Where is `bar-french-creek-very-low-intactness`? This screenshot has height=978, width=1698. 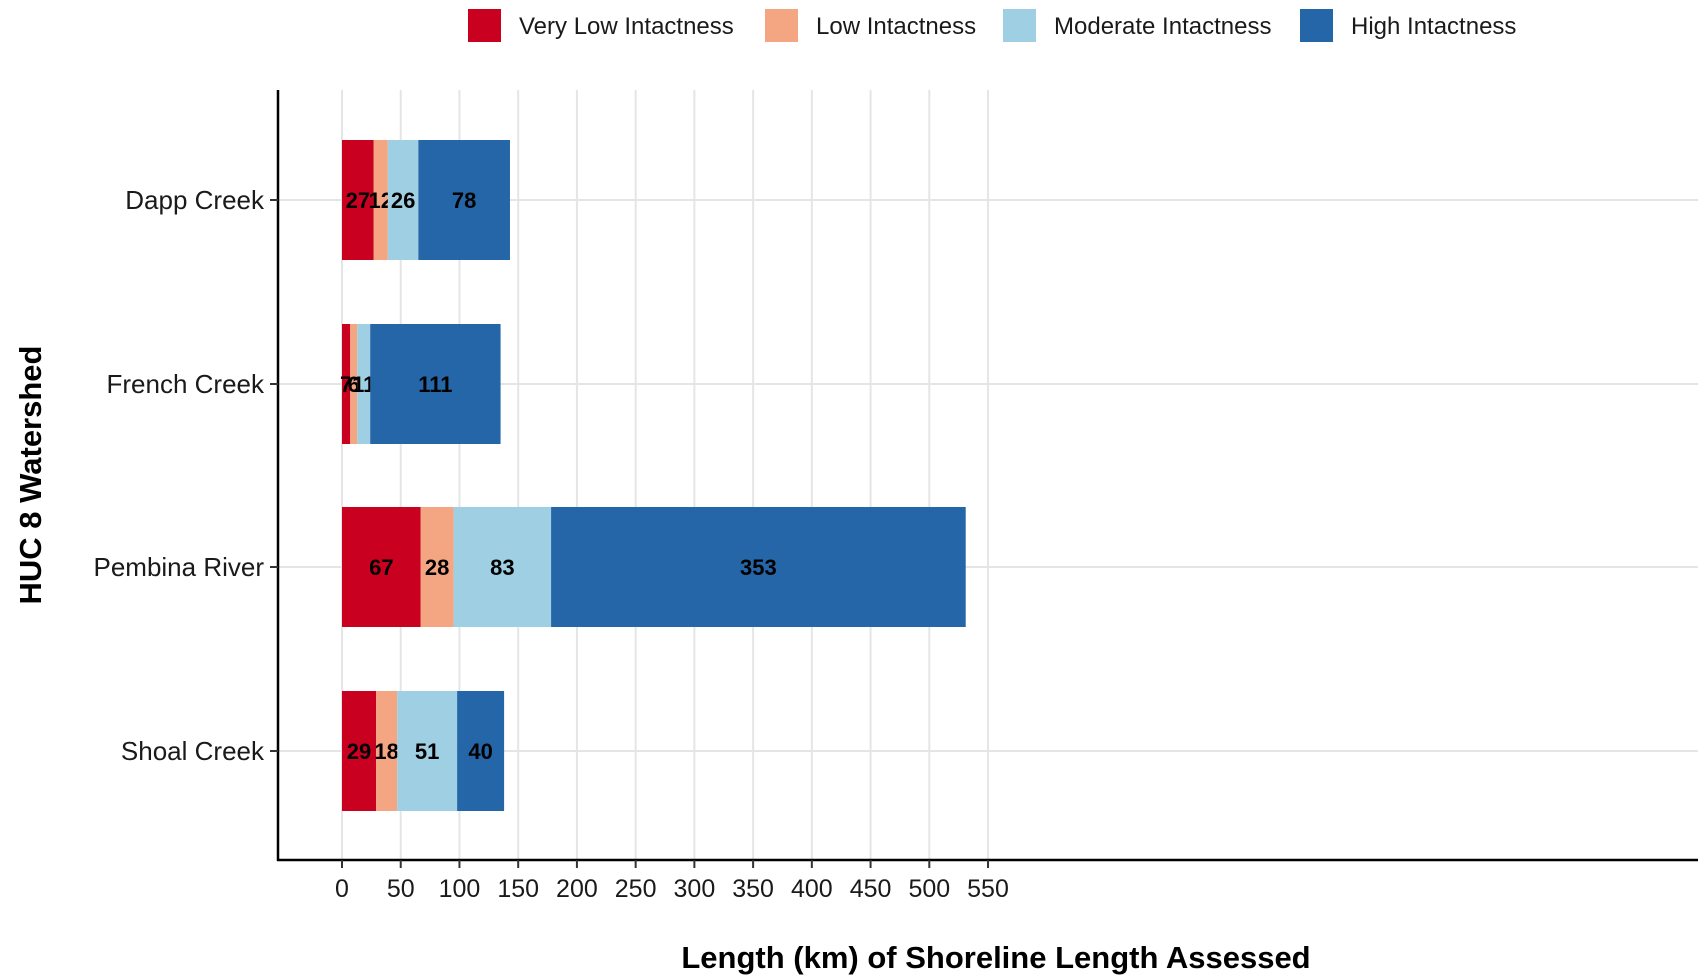
bar-french-creek-very-low-intactness is located at coordinates (346, 384).